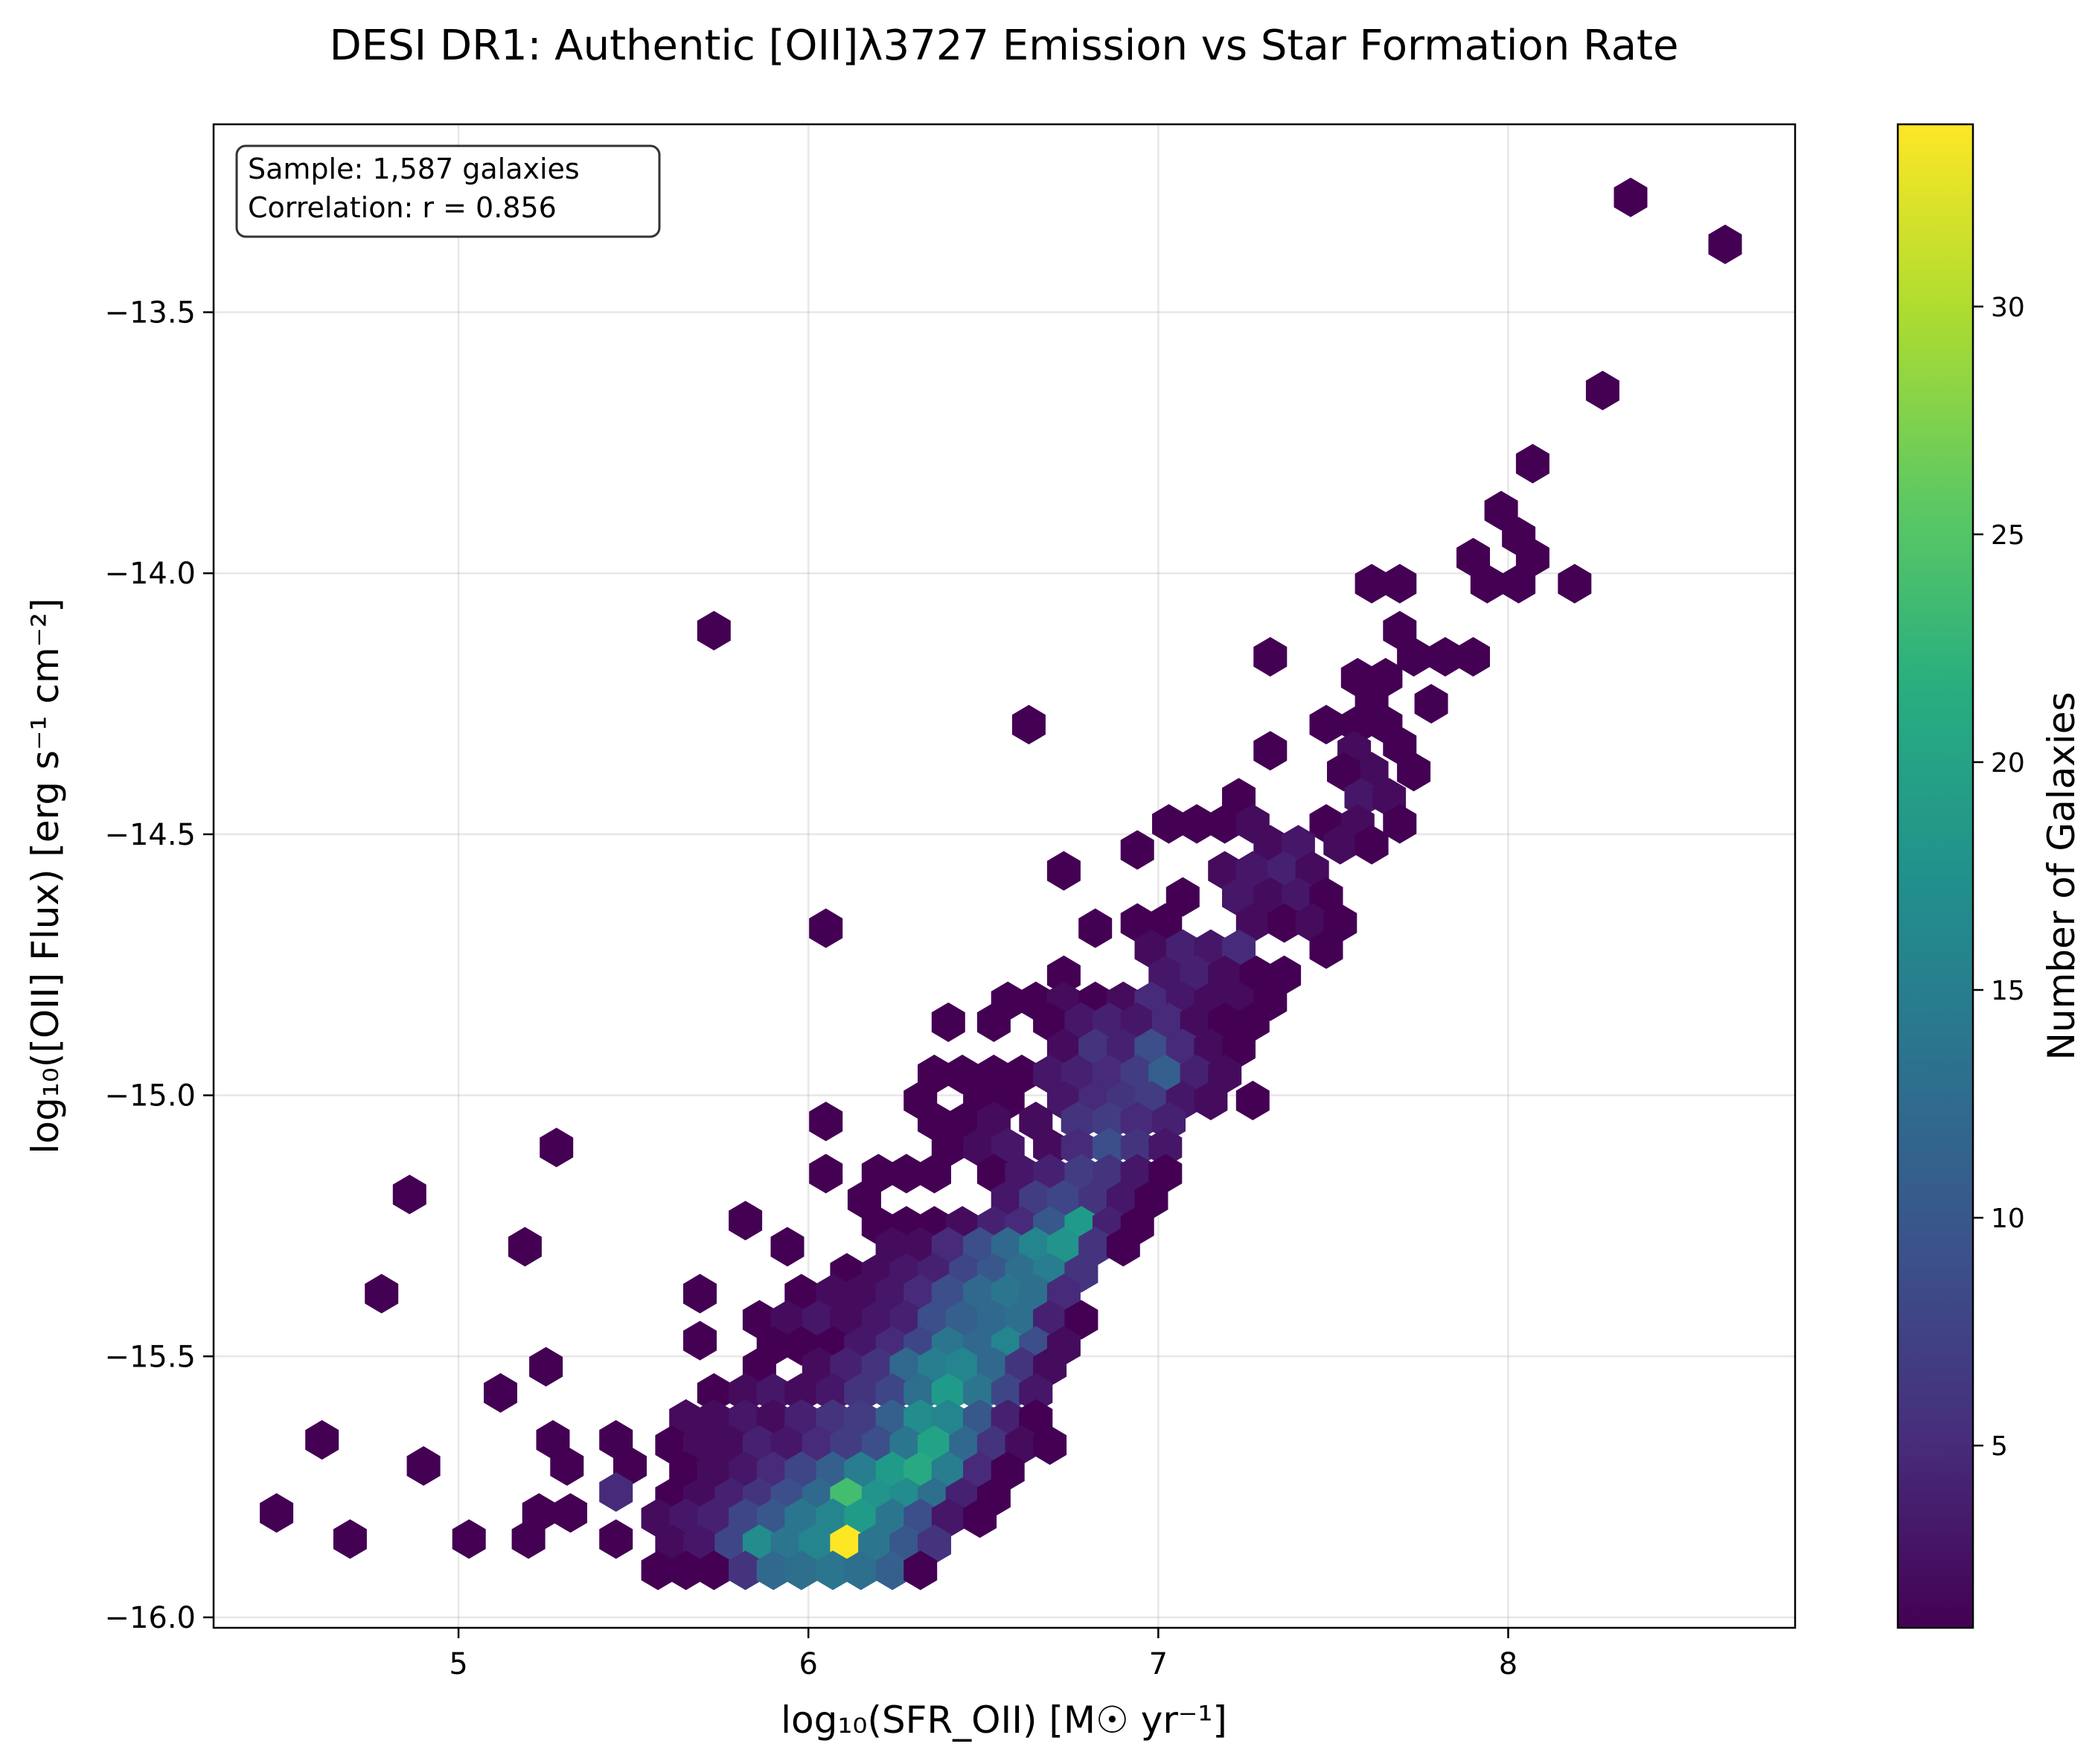 This screenshot has height=1764, width=2098. Describe the element at coordinates (2061, 875) in the screenshot. I see `colorbar-label: Number of Galaxies` at that location.